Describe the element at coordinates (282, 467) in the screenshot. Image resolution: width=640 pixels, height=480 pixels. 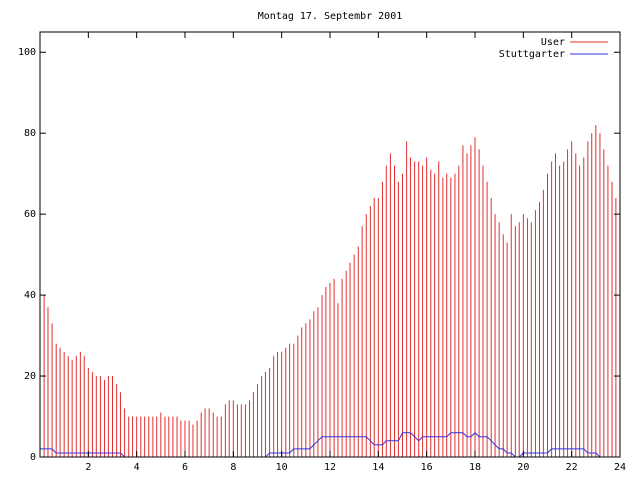
I see `x-tick-label: 10` at that location.